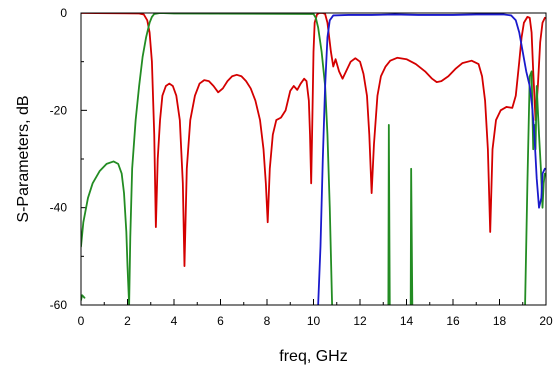 This screenshot has width=558, height=374. I want to click on x-tick-label: 6, so click(220, 321).